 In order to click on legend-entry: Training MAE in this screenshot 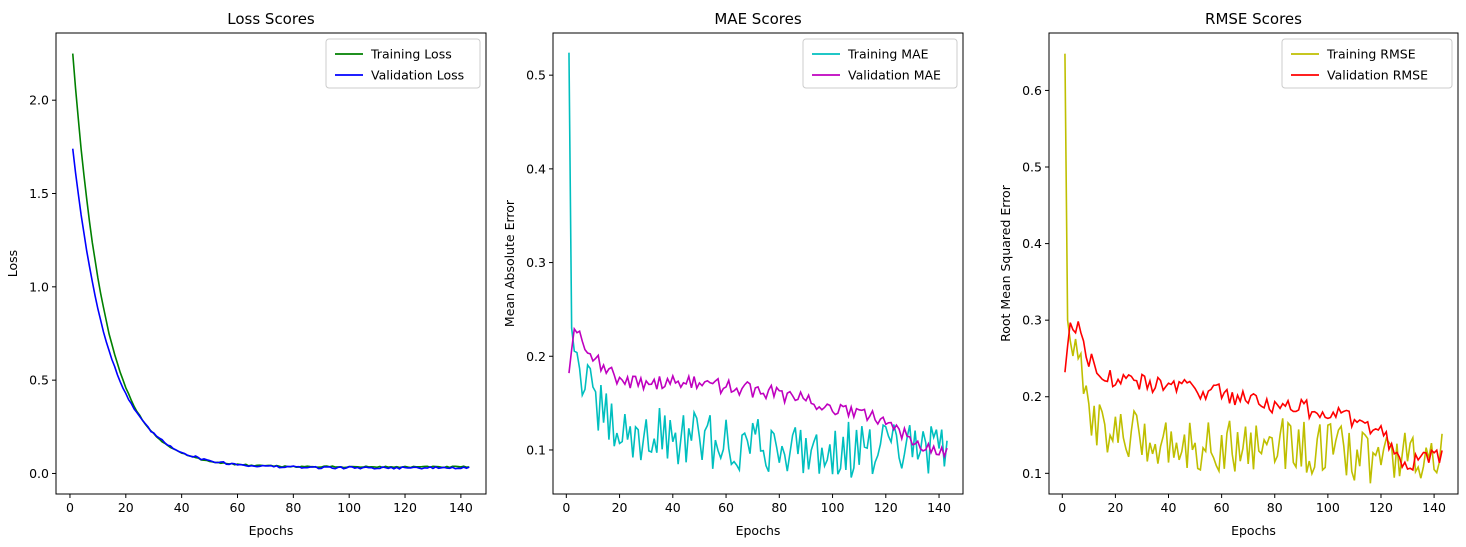, I will do `click(888, 54)`.